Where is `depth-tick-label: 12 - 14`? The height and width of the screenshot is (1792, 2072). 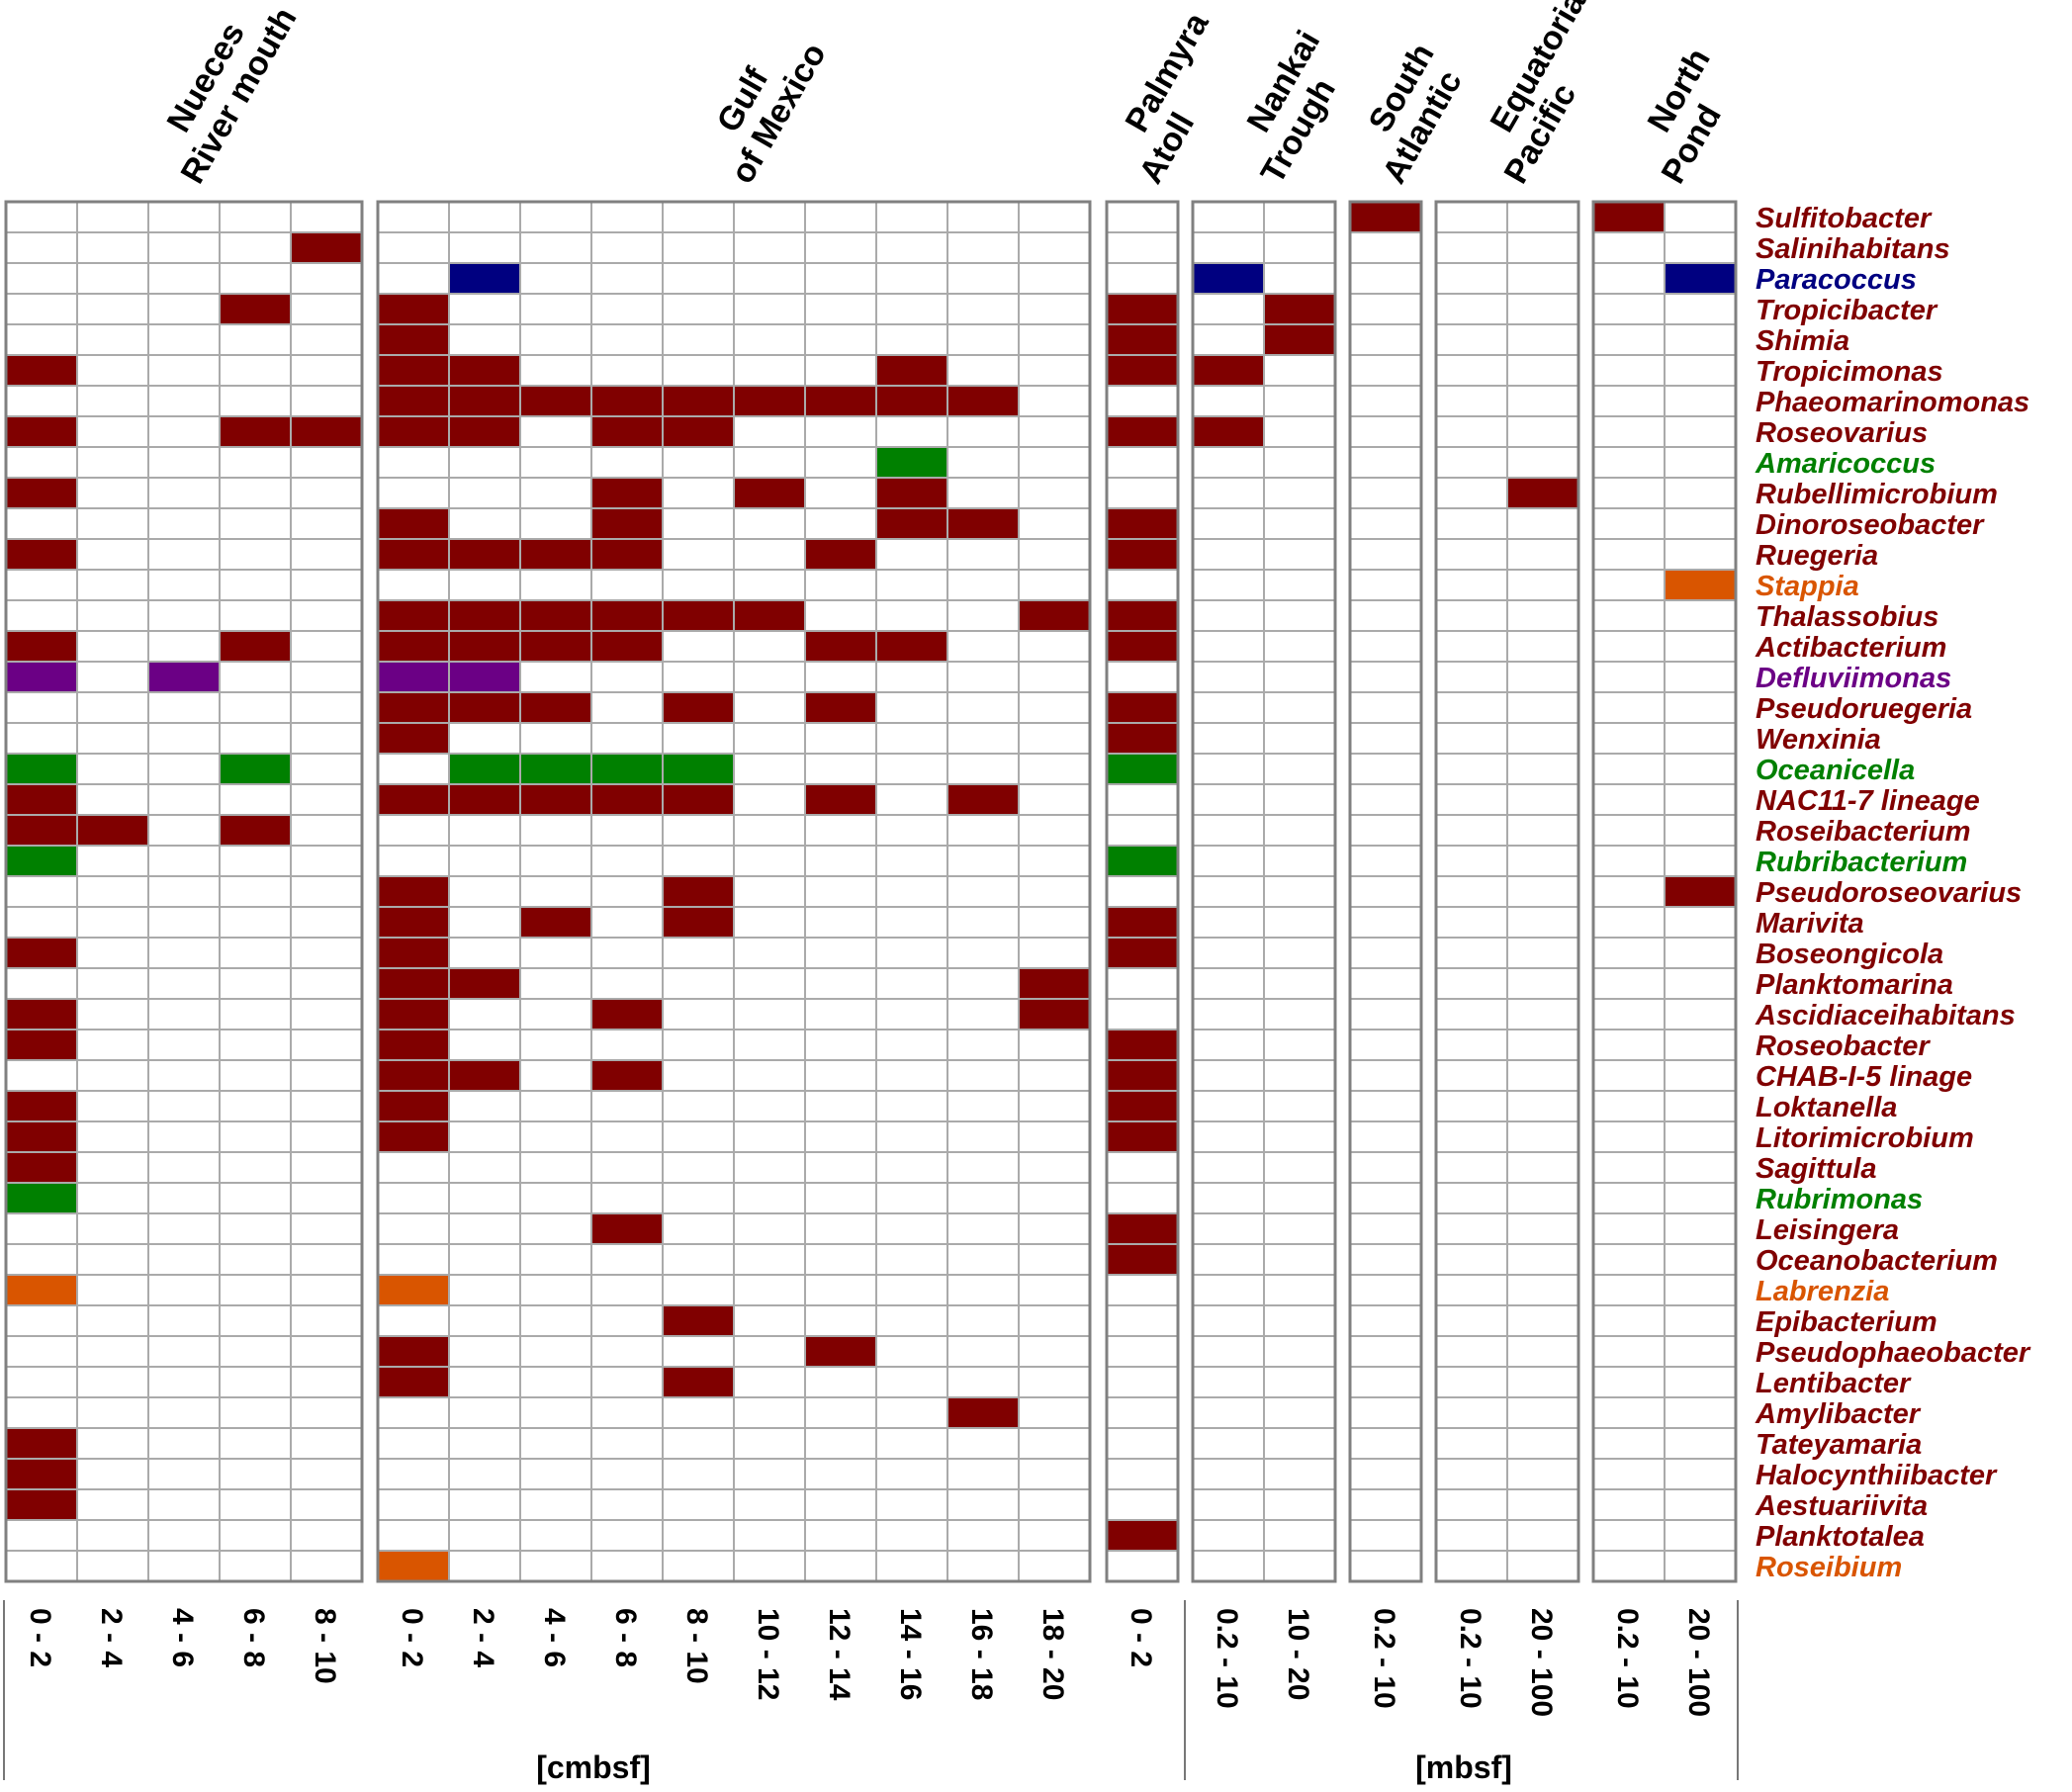 depth-tick-label: 12 - 14 is located at coordinates (839, 1654).